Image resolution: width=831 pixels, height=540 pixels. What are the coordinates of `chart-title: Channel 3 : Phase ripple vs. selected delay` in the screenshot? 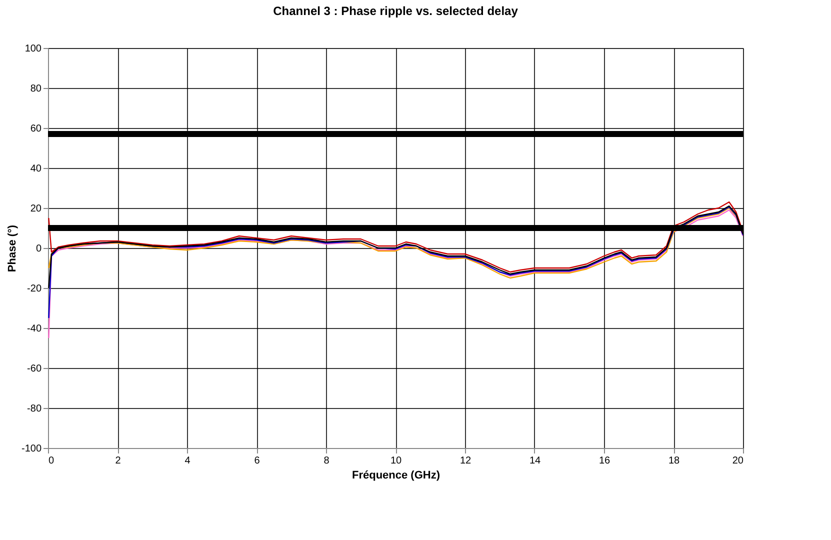 It's located at (395, 11).